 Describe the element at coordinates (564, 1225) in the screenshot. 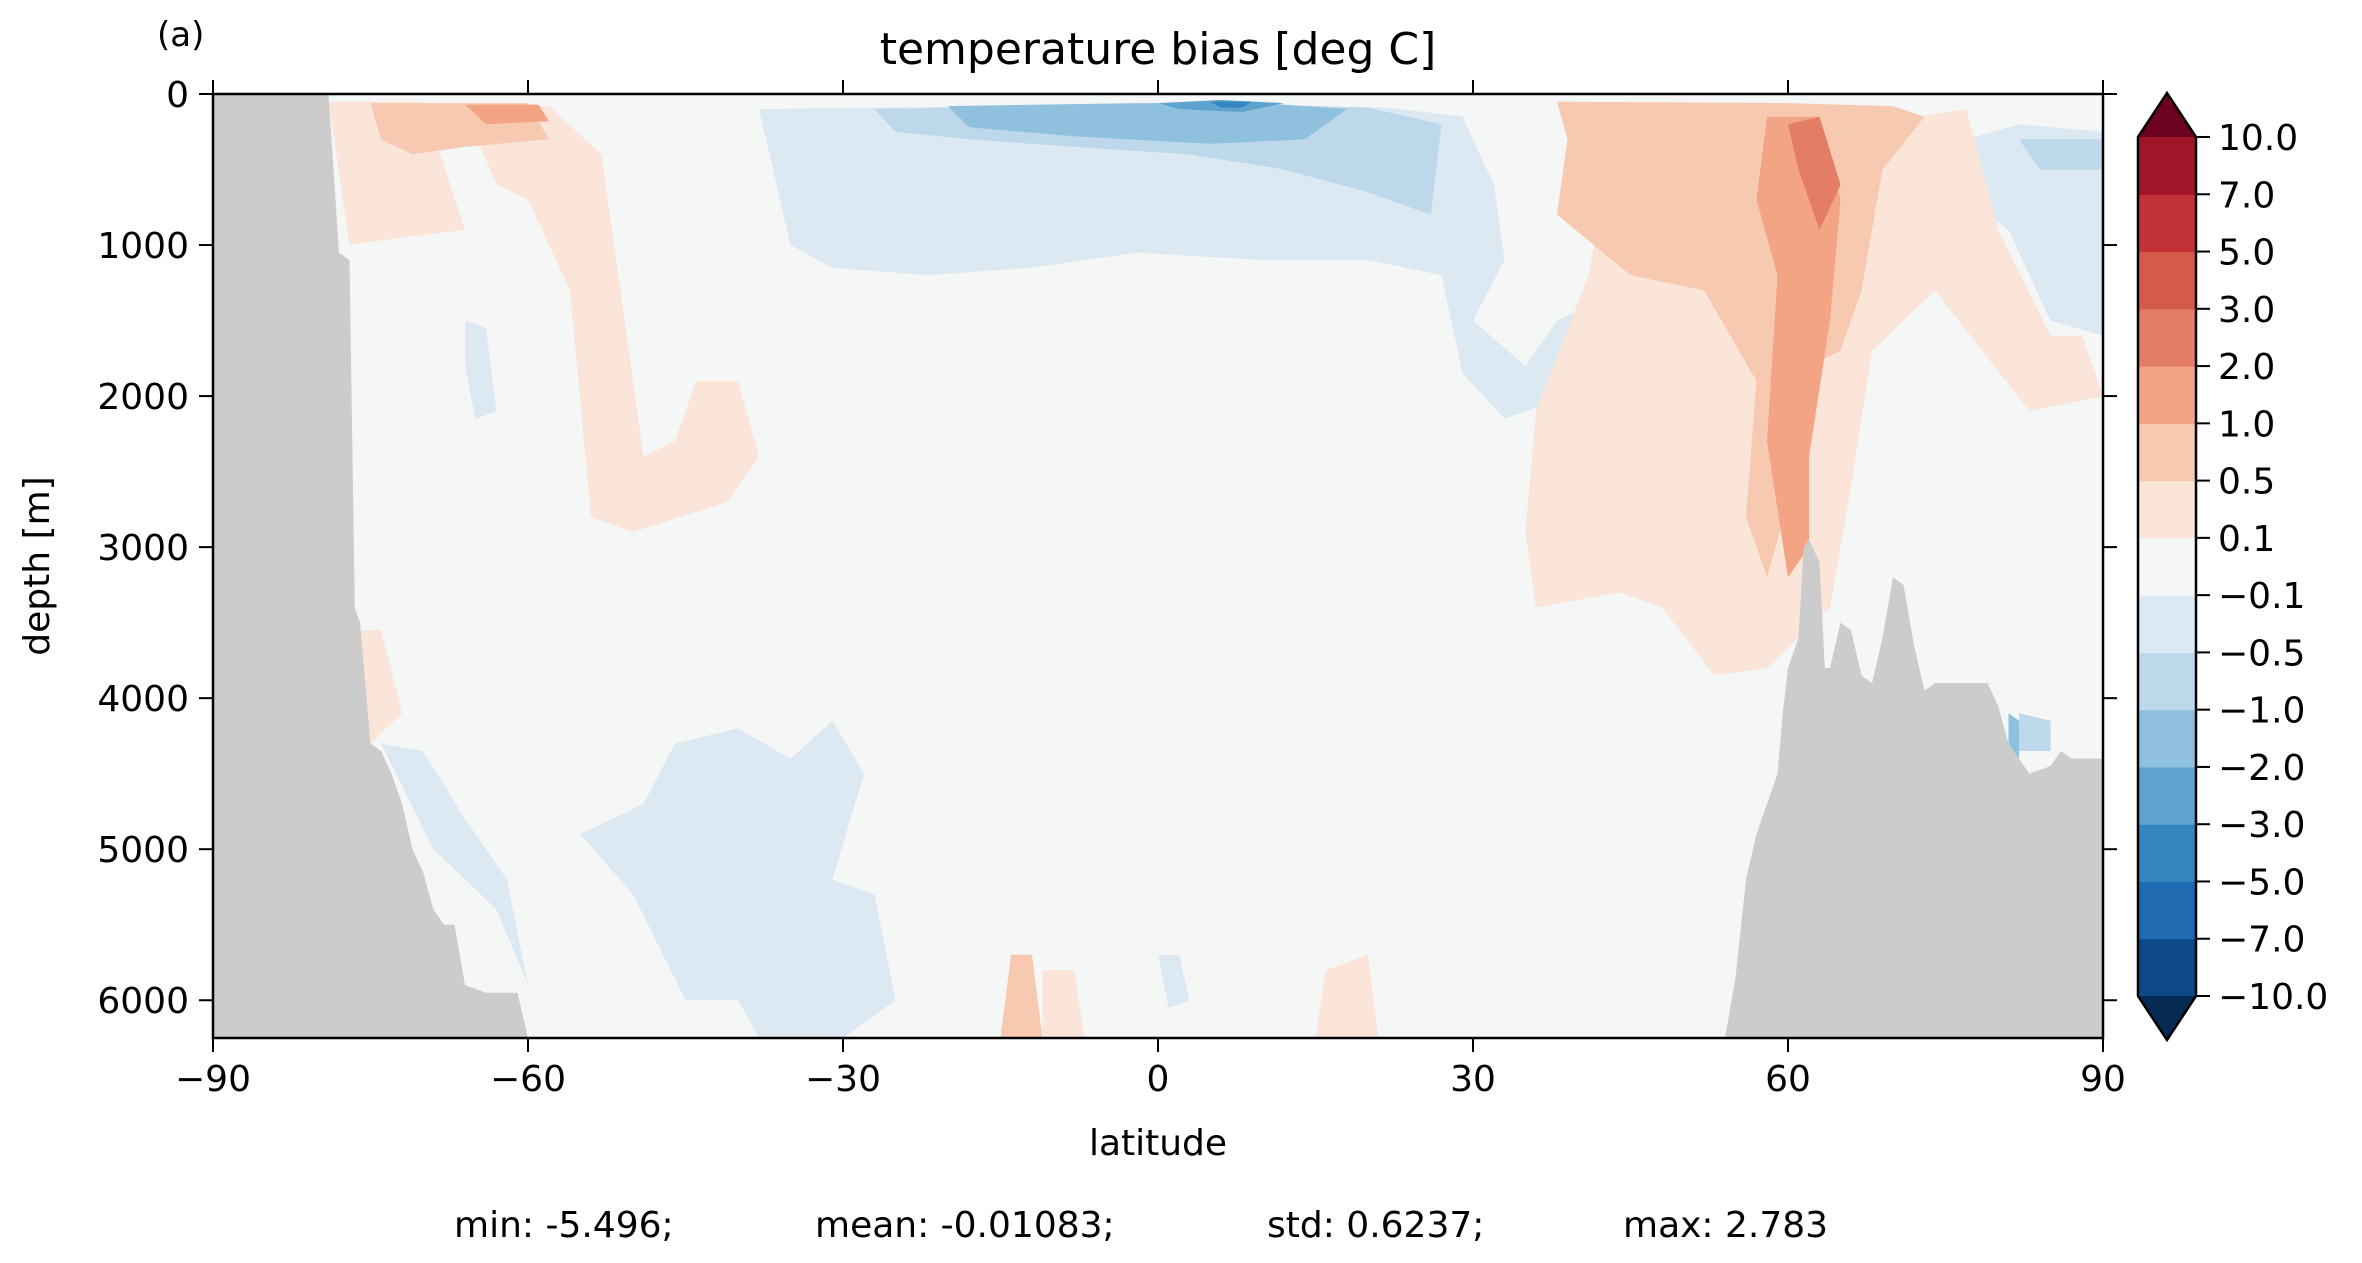

I see `stat-min: min: -5.496;` at that location.